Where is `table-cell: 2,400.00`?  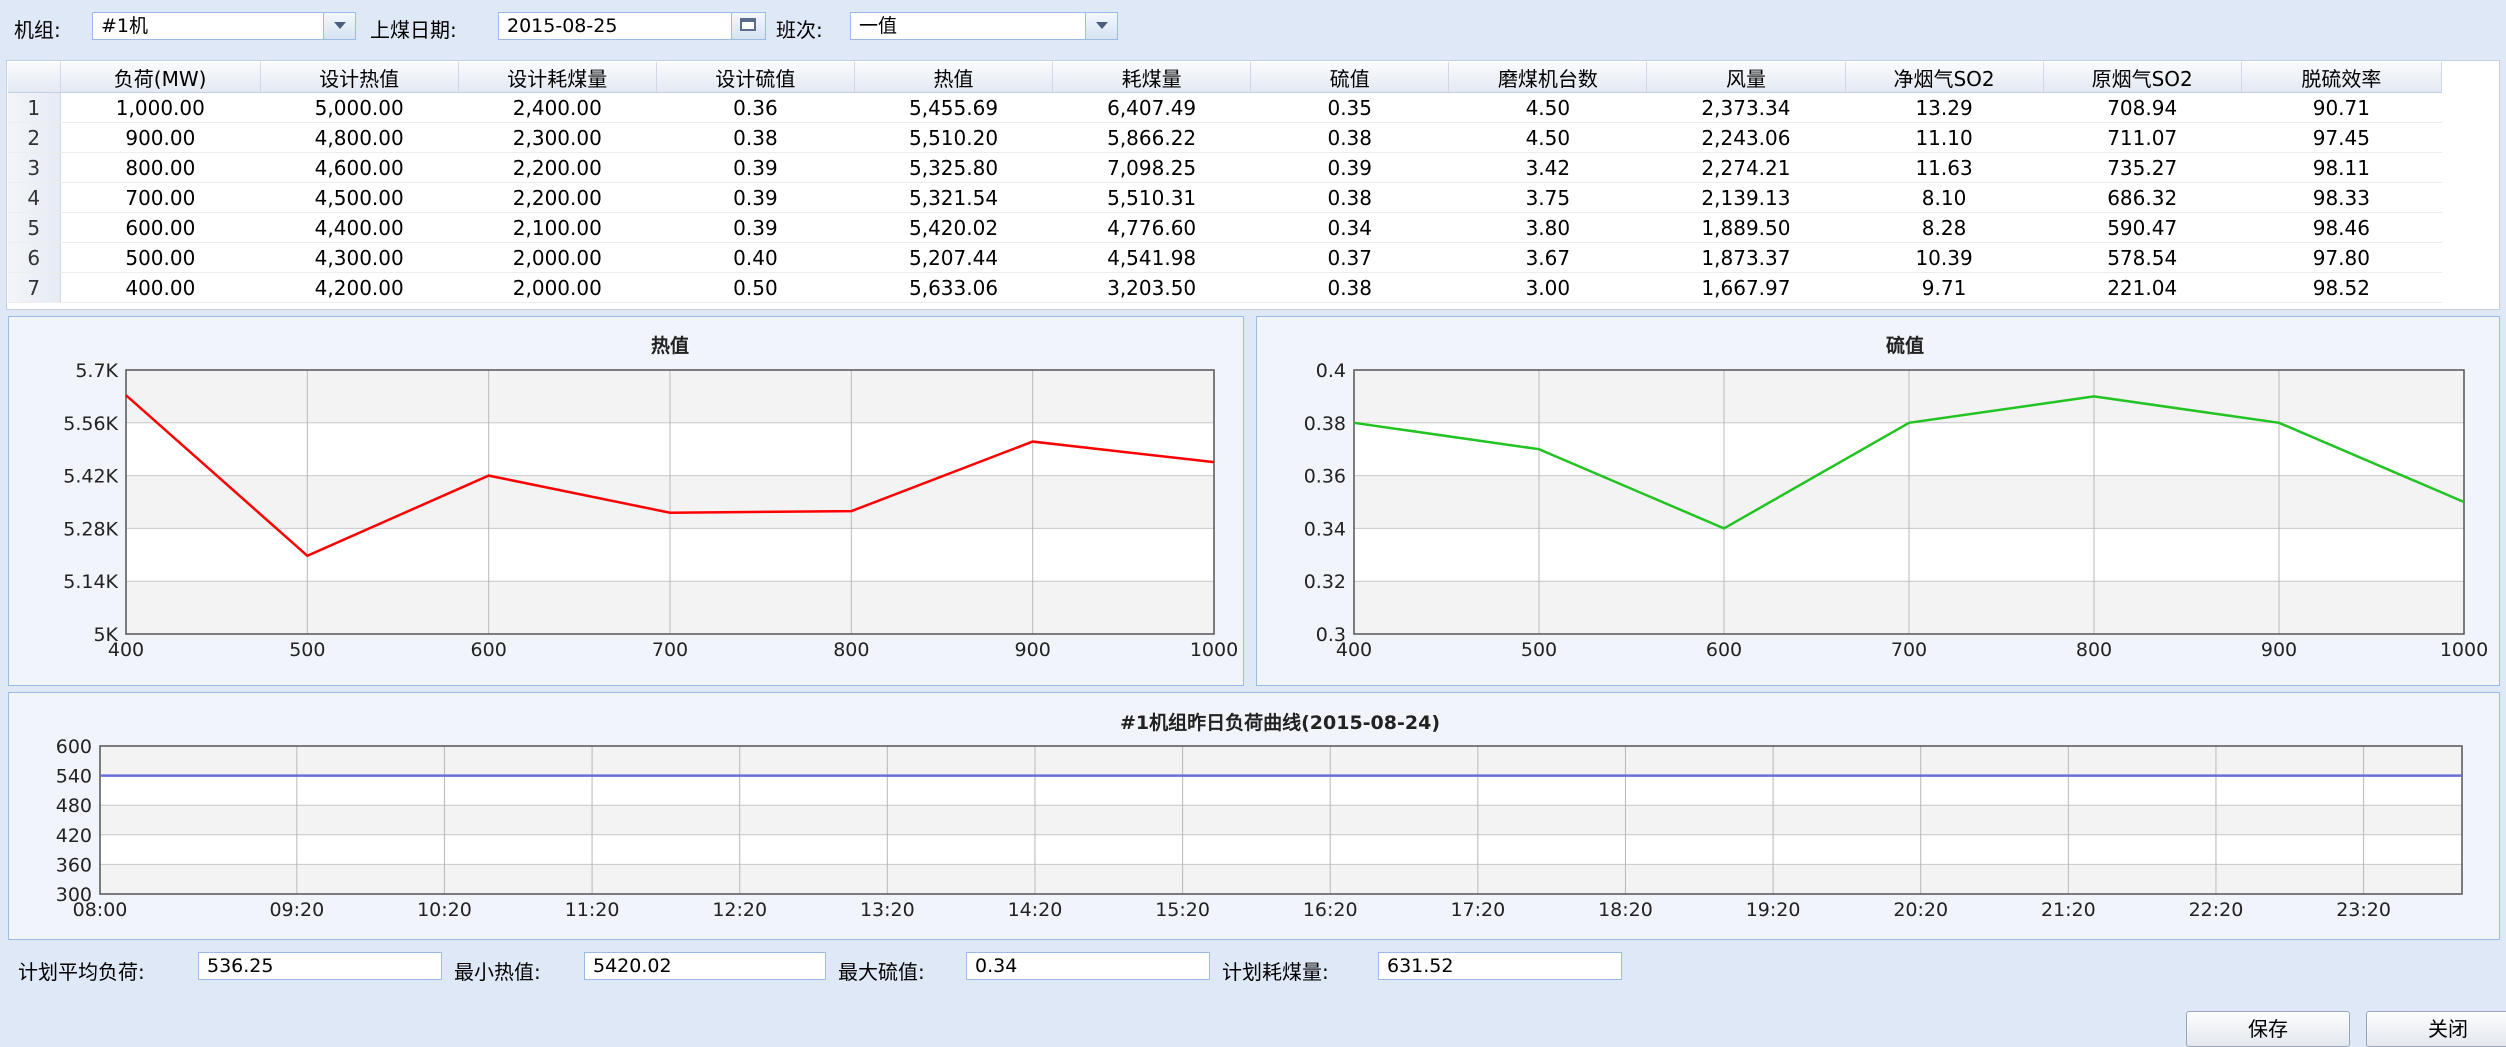
table-cell: 2,400.00 is located at coordinates (557, 107).